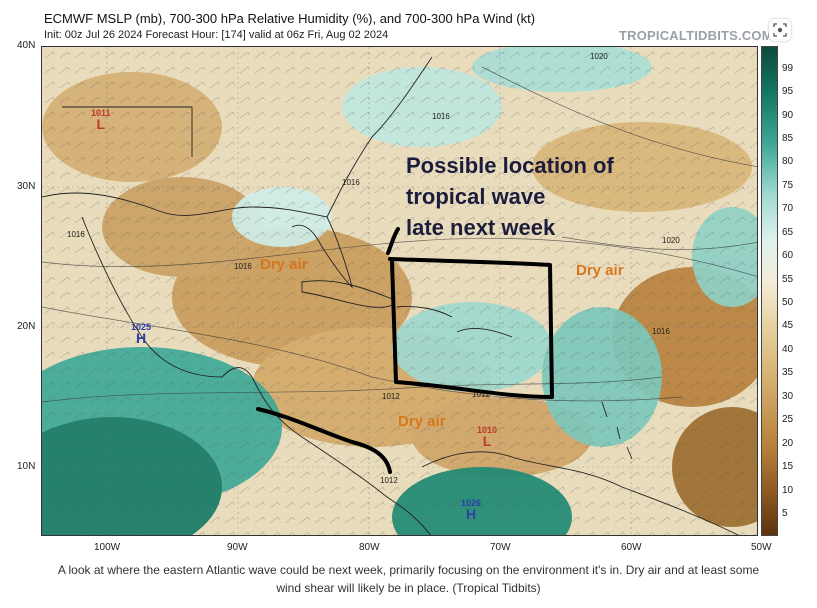 The width and height of the screenshot is (817, 608). What do you see at coordinates (788, 161) in the screenshot?
I see `colorbar-label: 80` at bounding box center [788, 161].